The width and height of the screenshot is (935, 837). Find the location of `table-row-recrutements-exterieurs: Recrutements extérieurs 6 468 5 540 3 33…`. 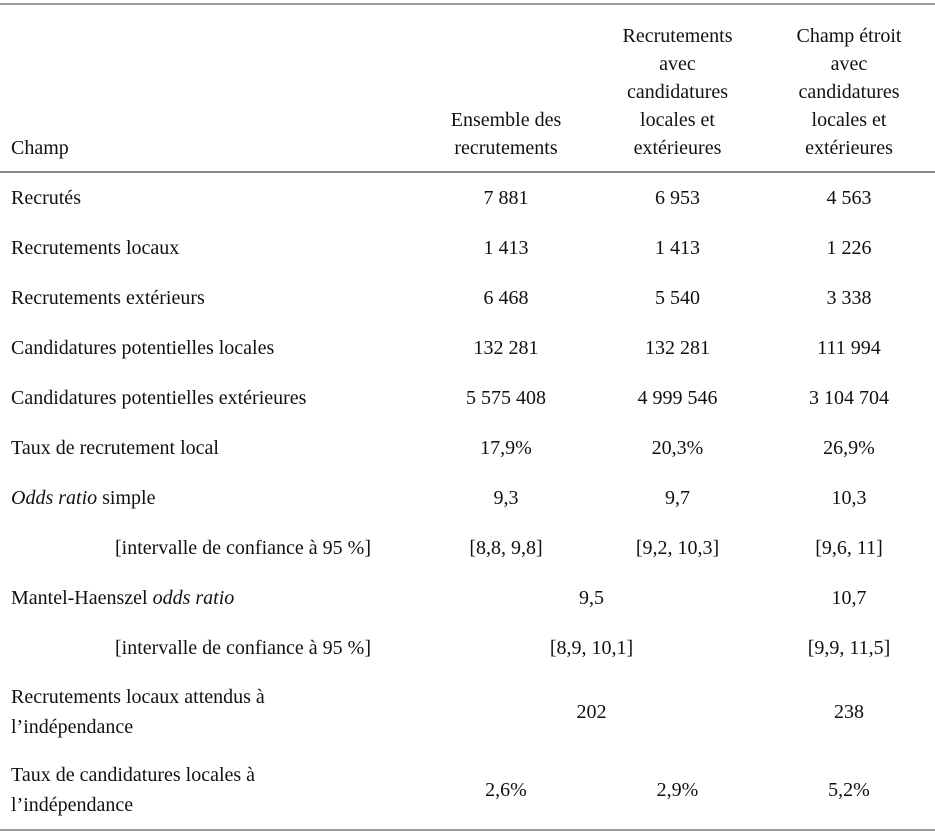

table-row-recrutements-exterieurs: Recrutements extérieurs 6 468 5 540 3 33… is located at coordinates (467, 298).